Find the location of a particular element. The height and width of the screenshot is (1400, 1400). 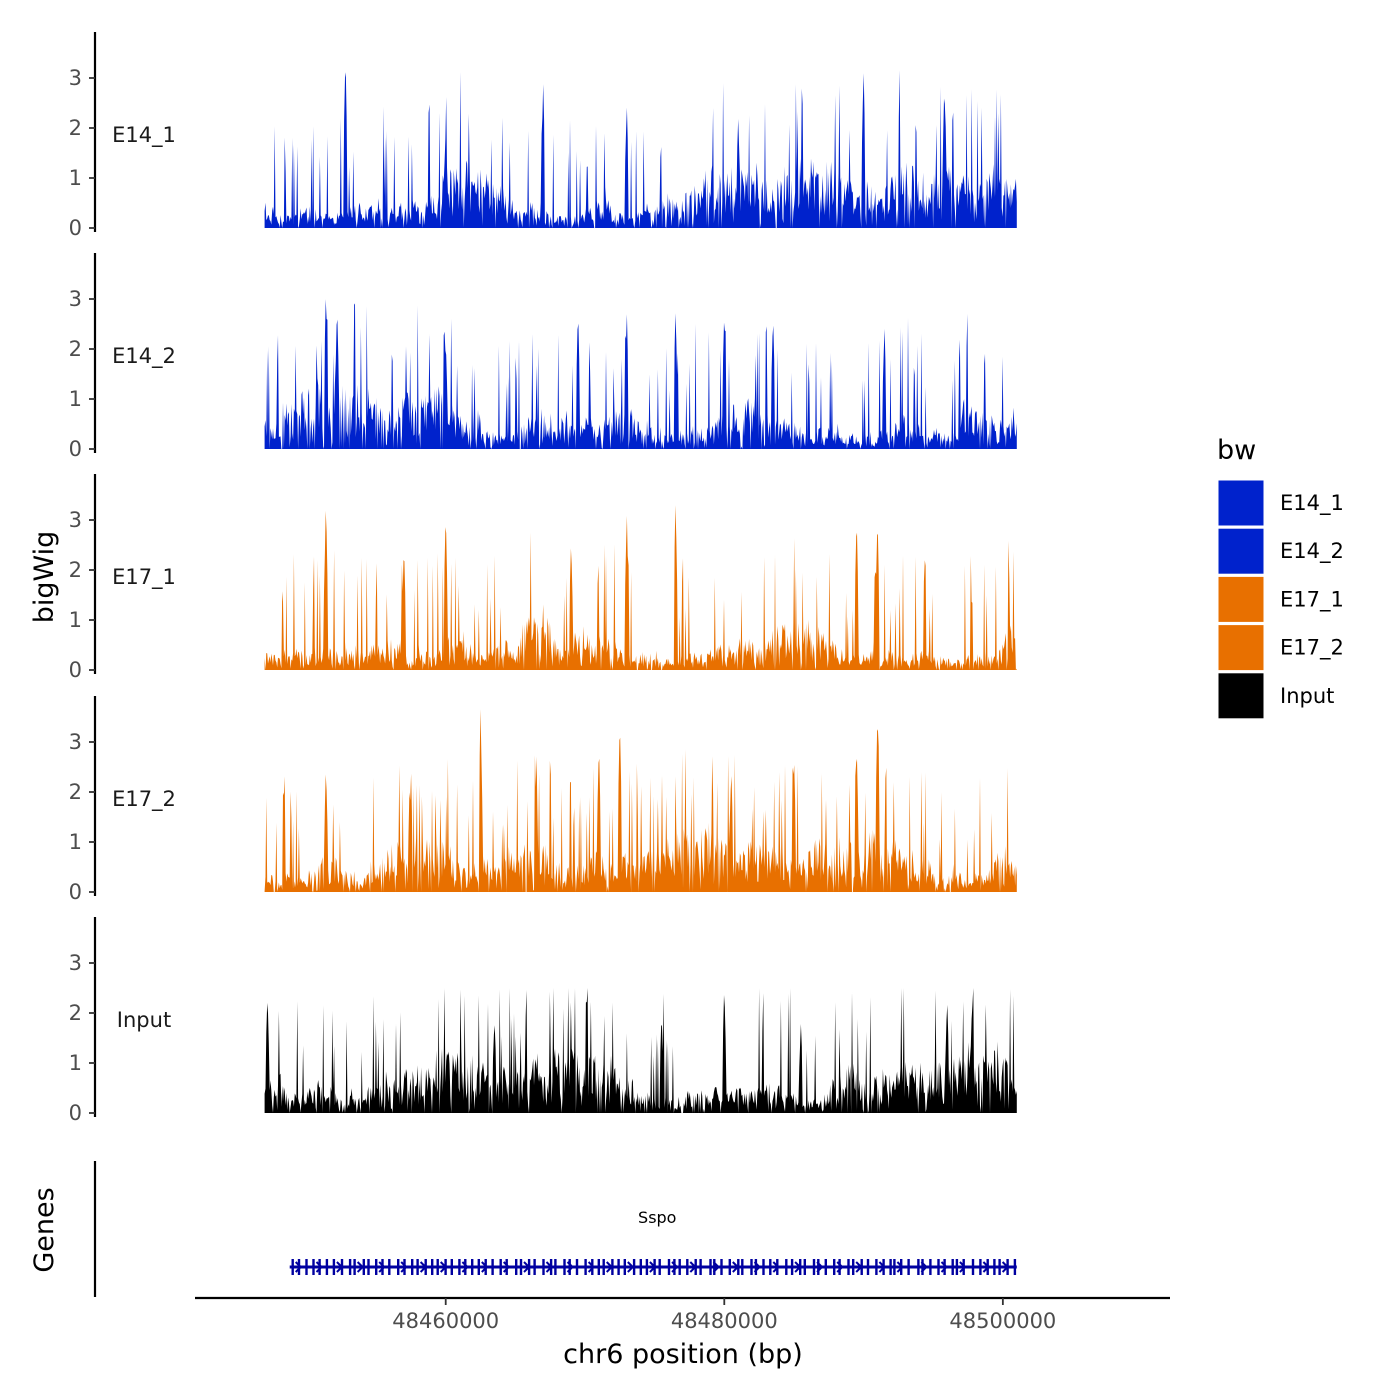

legend-label-E14_1: E14_1 is located at coordinates (1312, 503).